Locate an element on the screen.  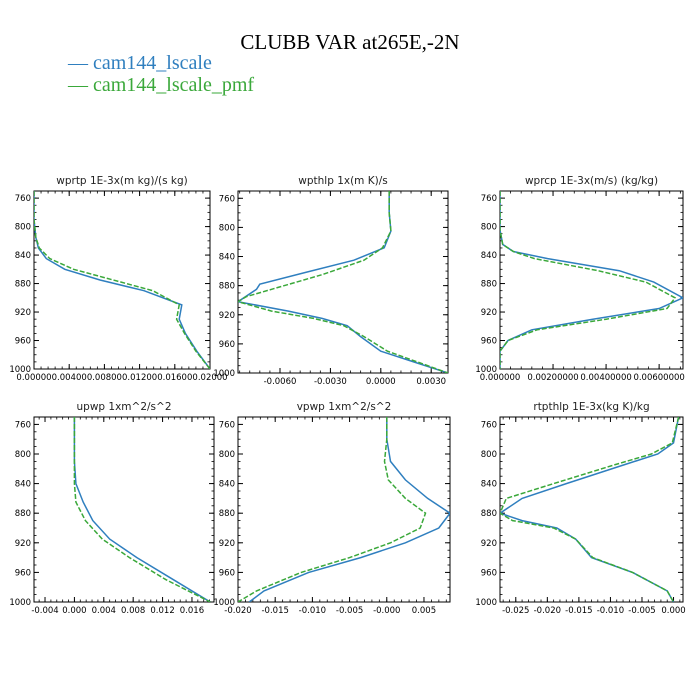
legend-item-cam144-lscale-pmf: — cam144_lscale_pmf is located at coordinates (161, 85).